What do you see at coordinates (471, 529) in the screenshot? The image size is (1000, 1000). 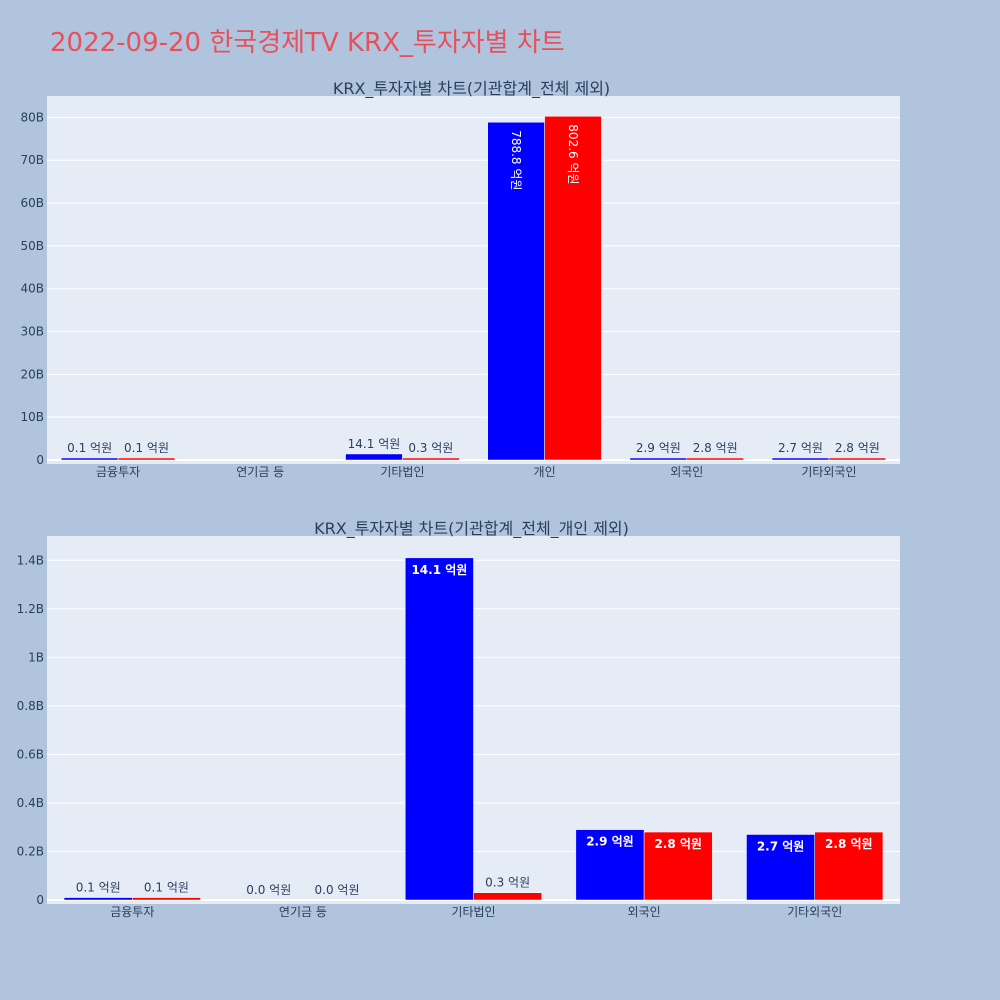 I see `chart-title: KRX_투자자별 차트(기관합계_전체_개인 제외)` at bounding box center [471, 529].